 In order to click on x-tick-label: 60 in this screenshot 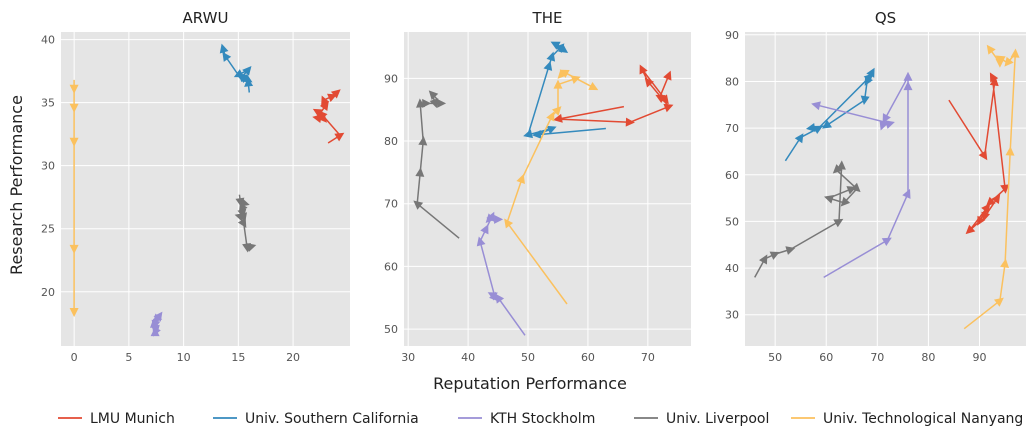, I will do `click(588, 357)`.